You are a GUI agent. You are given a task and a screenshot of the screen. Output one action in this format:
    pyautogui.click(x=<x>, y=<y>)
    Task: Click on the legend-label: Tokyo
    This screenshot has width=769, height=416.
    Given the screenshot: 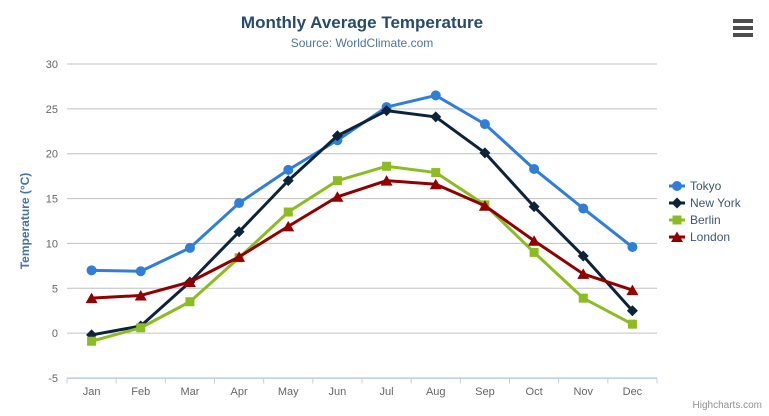 What is the action you would take?
    pyautogui.click(x=706, y=185)
    